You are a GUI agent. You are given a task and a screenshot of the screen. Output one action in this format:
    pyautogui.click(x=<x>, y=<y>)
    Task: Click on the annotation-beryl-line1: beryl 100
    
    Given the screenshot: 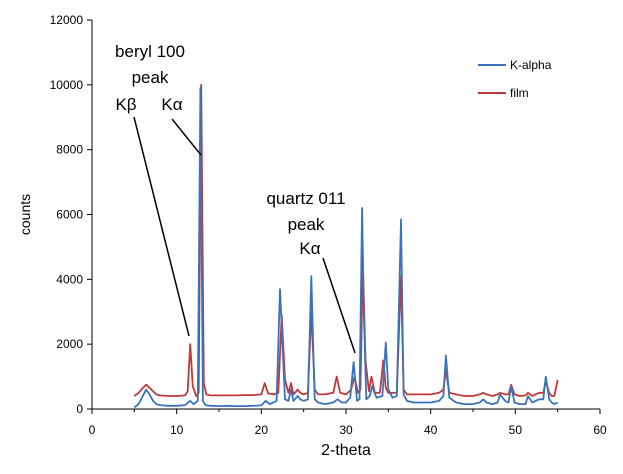 What is the action you would take?
    pyautogui.click(x=150, y=51)
    